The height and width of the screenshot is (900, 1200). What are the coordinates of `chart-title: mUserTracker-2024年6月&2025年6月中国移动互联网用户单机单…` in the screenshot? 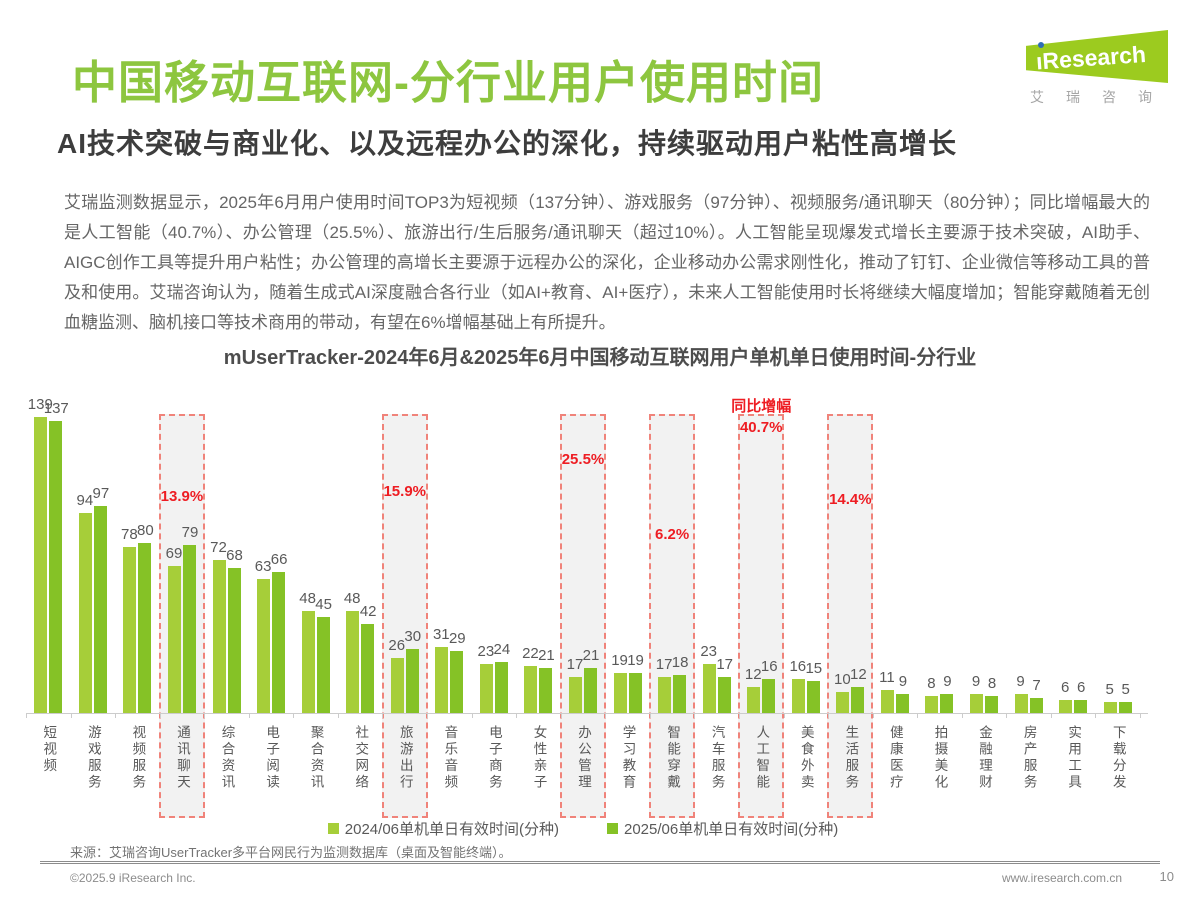 It's located at (600, 358).